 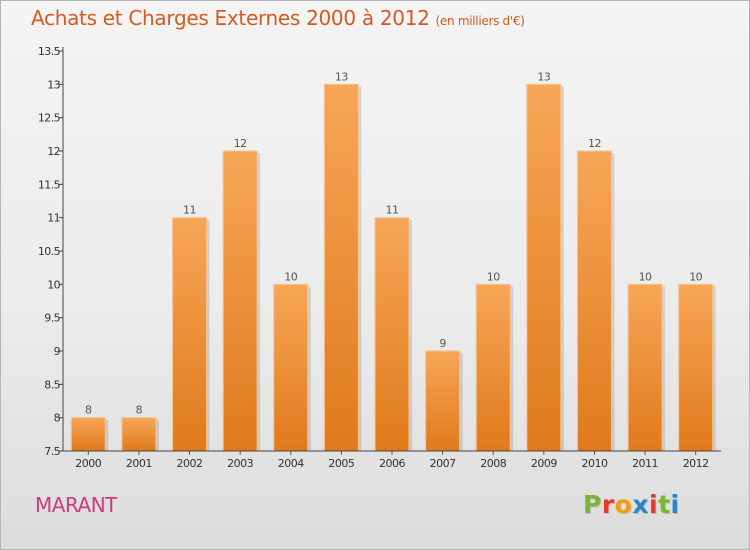 I want to click on bar-2003, so click(x=240, y=301).